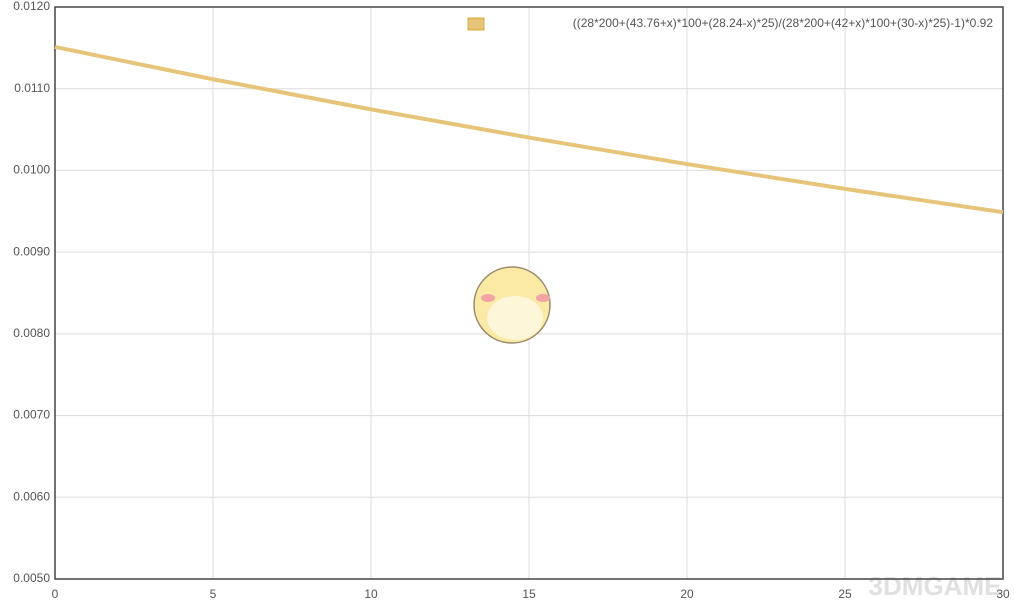  Describe the element at coordinates (845, 594) in the screenshot. I see `x-tick-label: 25` at that location.